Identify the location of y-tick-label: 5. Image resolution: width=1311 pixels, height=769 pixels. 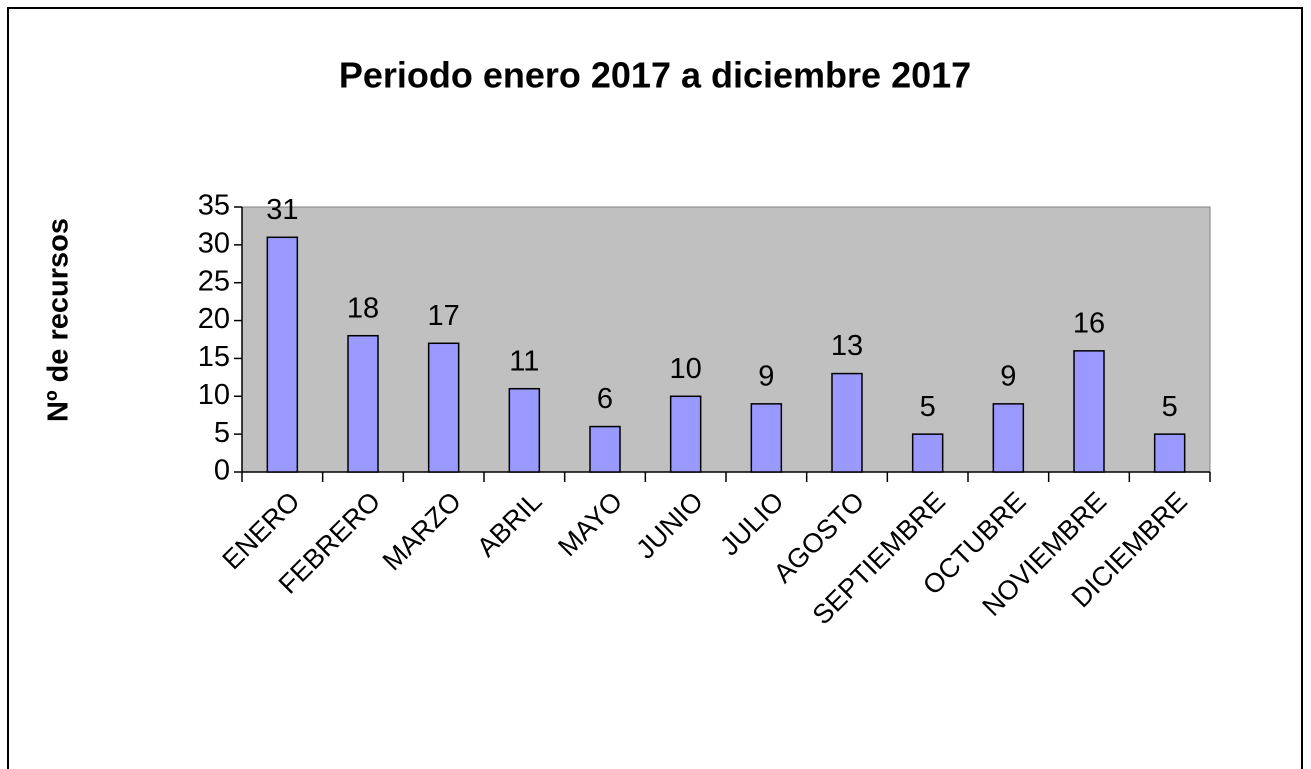
(222, 433).